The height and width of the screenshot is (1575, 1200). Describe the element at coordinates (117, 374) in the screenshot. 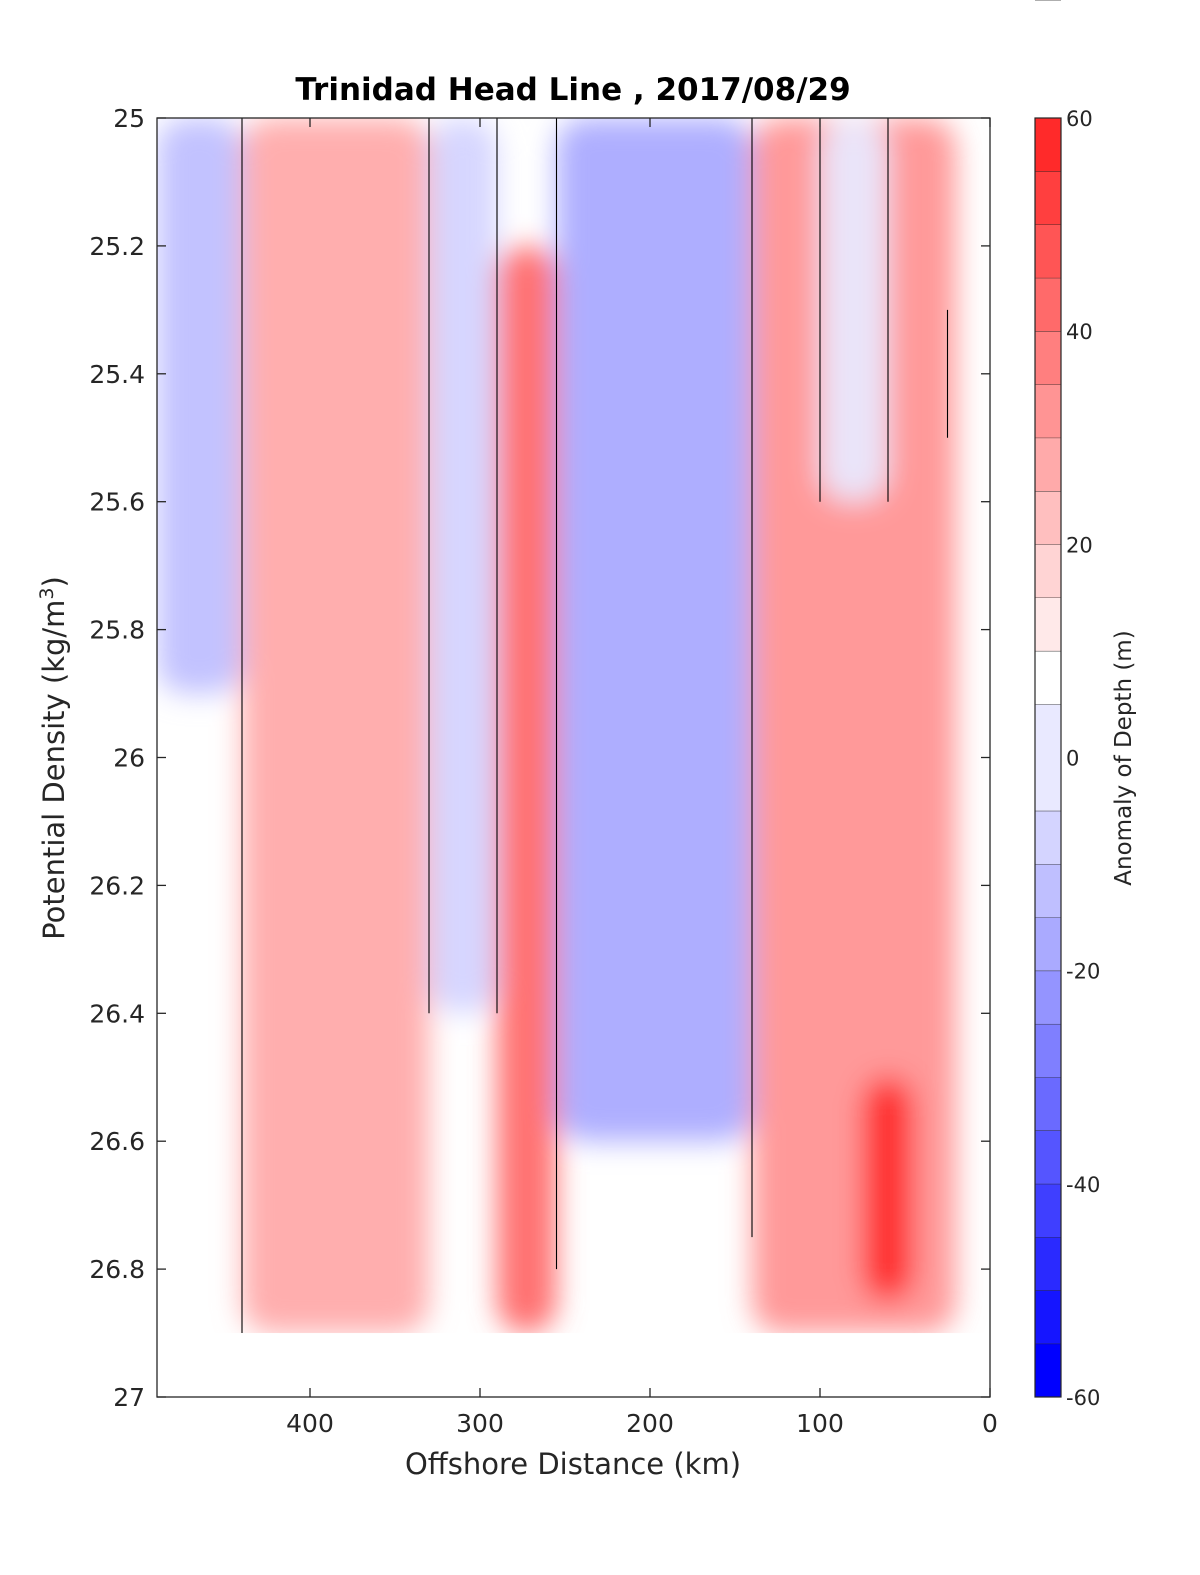

I see `y-tick-label: 25.4` at that location.